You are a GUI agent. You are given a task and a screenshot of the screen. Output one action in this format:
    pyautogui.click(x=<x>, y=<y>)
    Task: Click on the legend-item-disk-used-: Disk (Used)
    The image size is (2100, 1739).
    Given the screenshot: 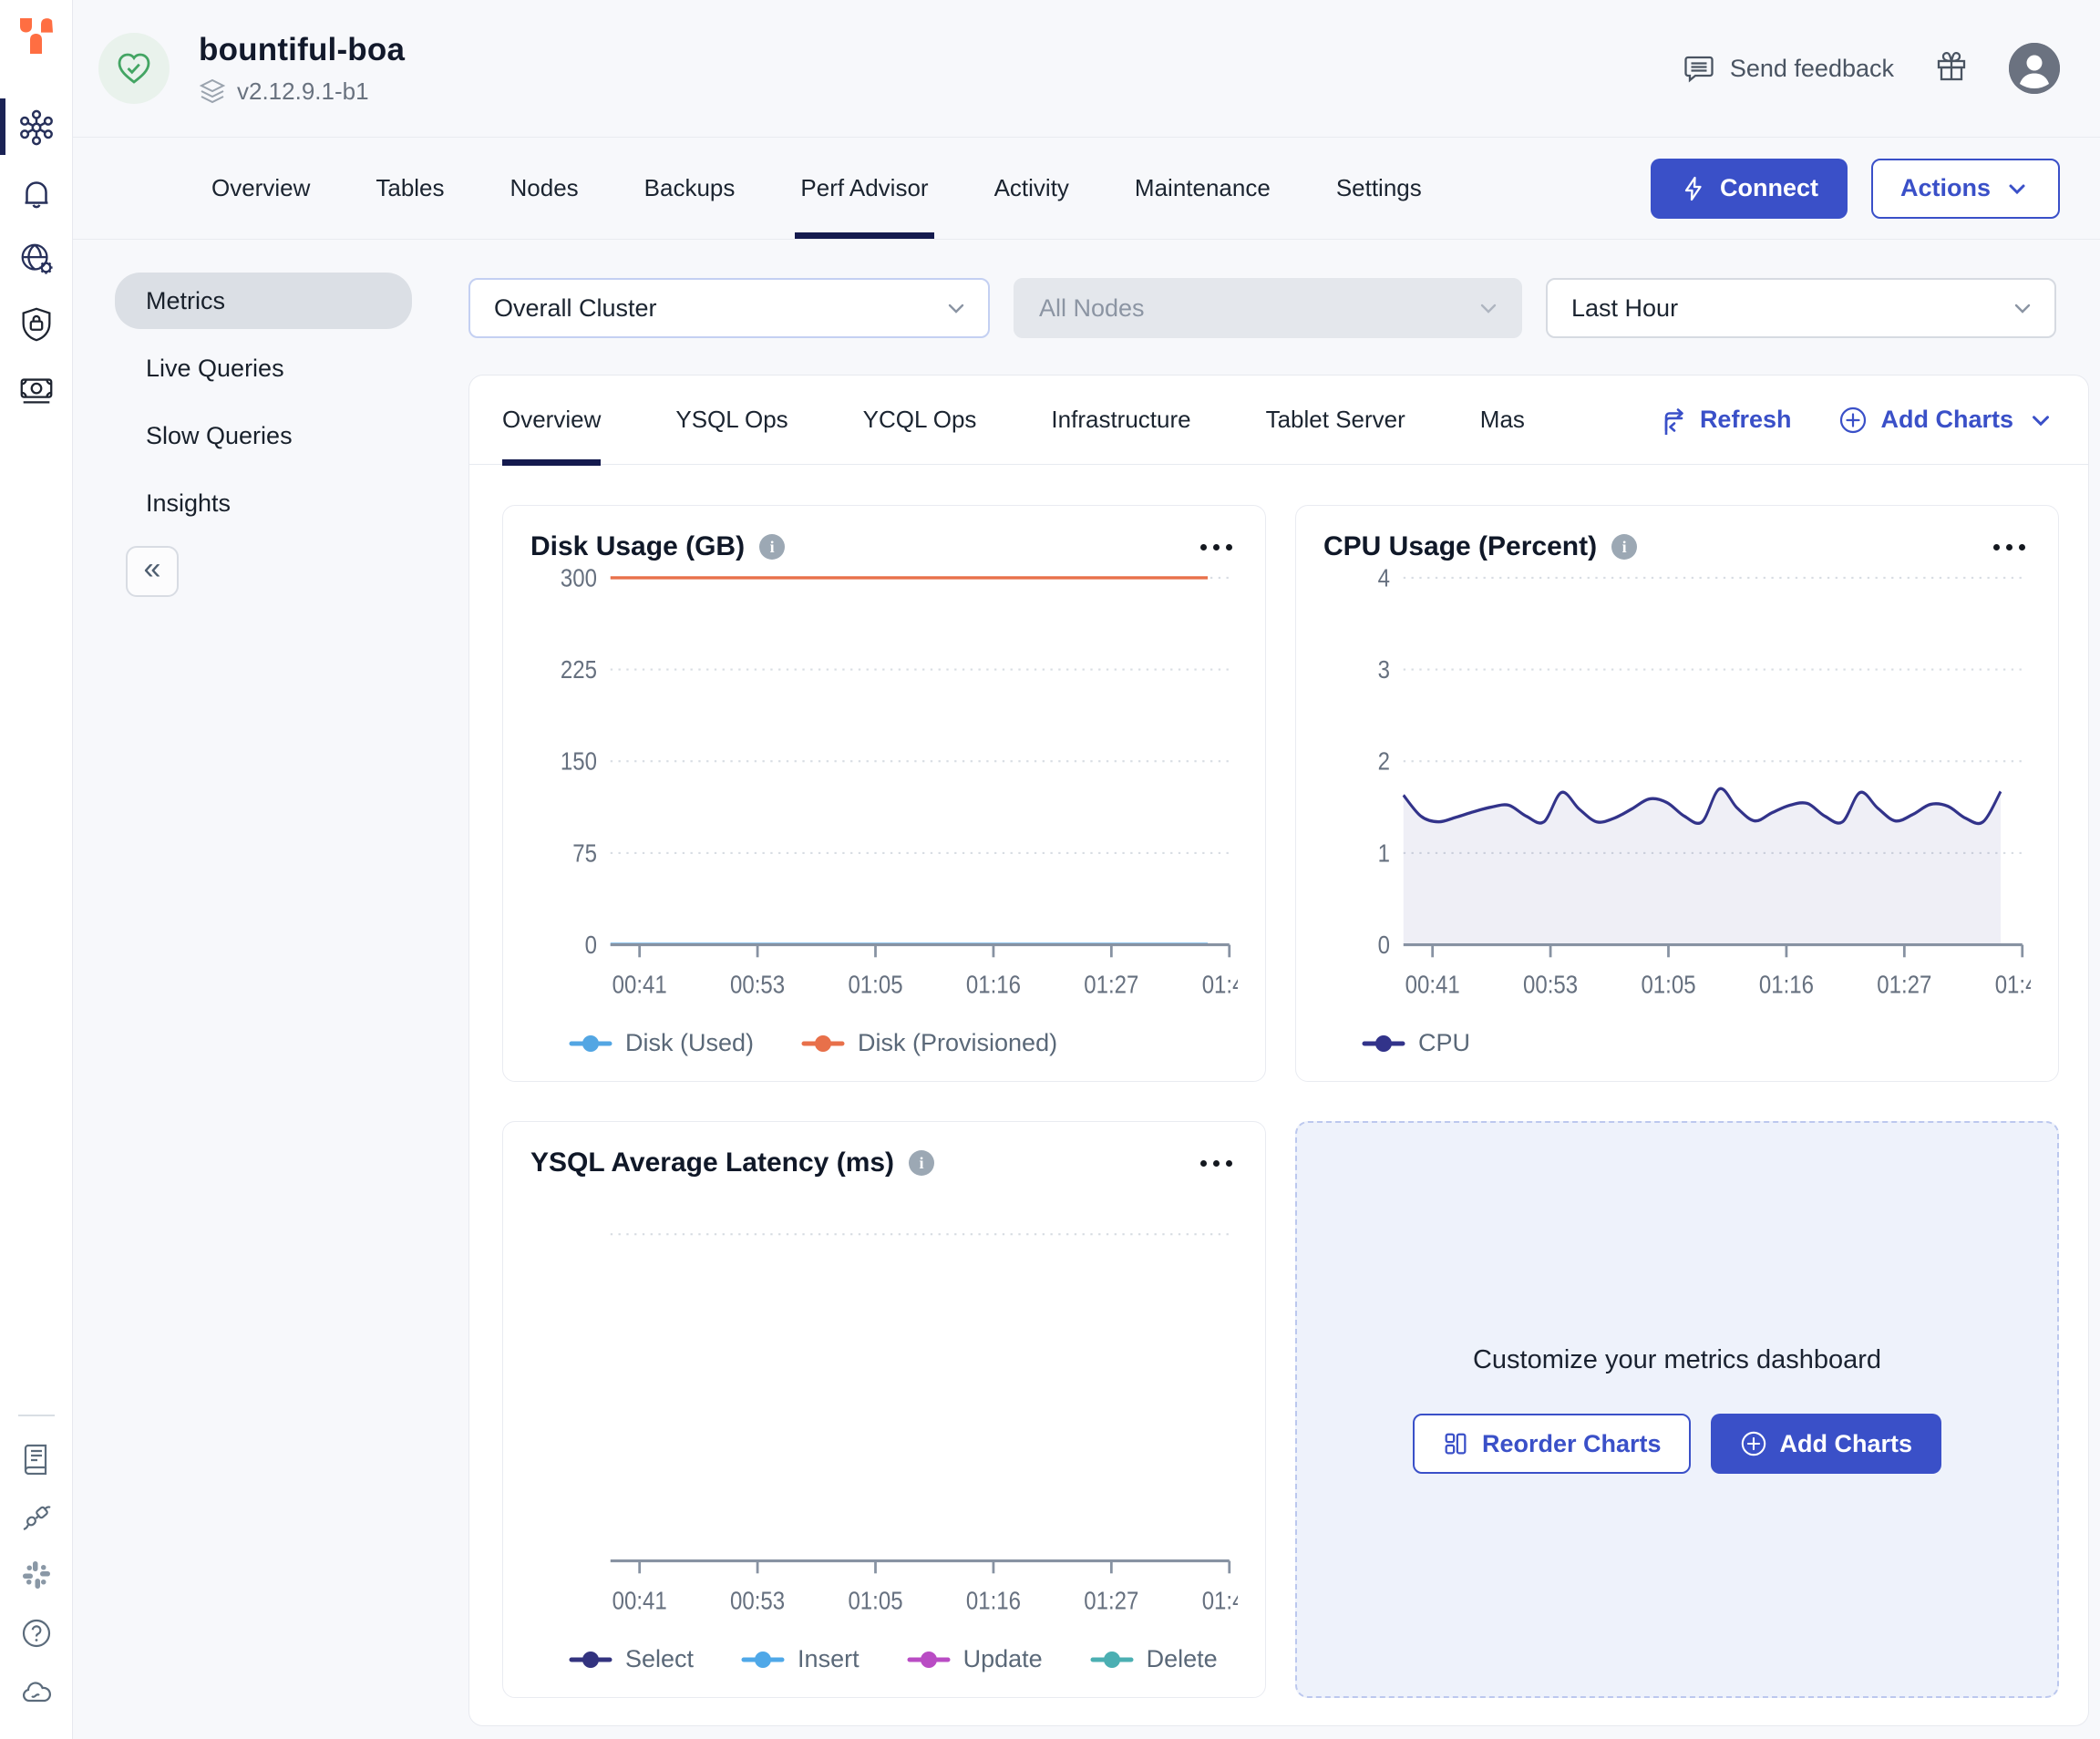 What is the action you would take?
    pyautogui.click(x=661, y=1043)
    